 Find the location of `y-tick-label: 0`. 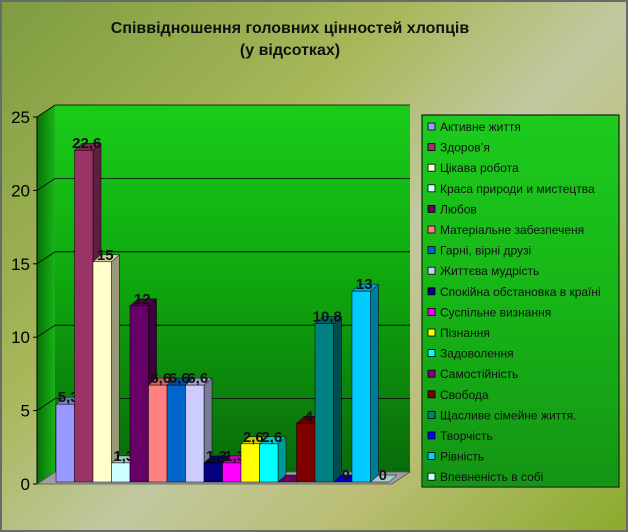

y-tick-label: 0 is located at coordinates (25, 484).